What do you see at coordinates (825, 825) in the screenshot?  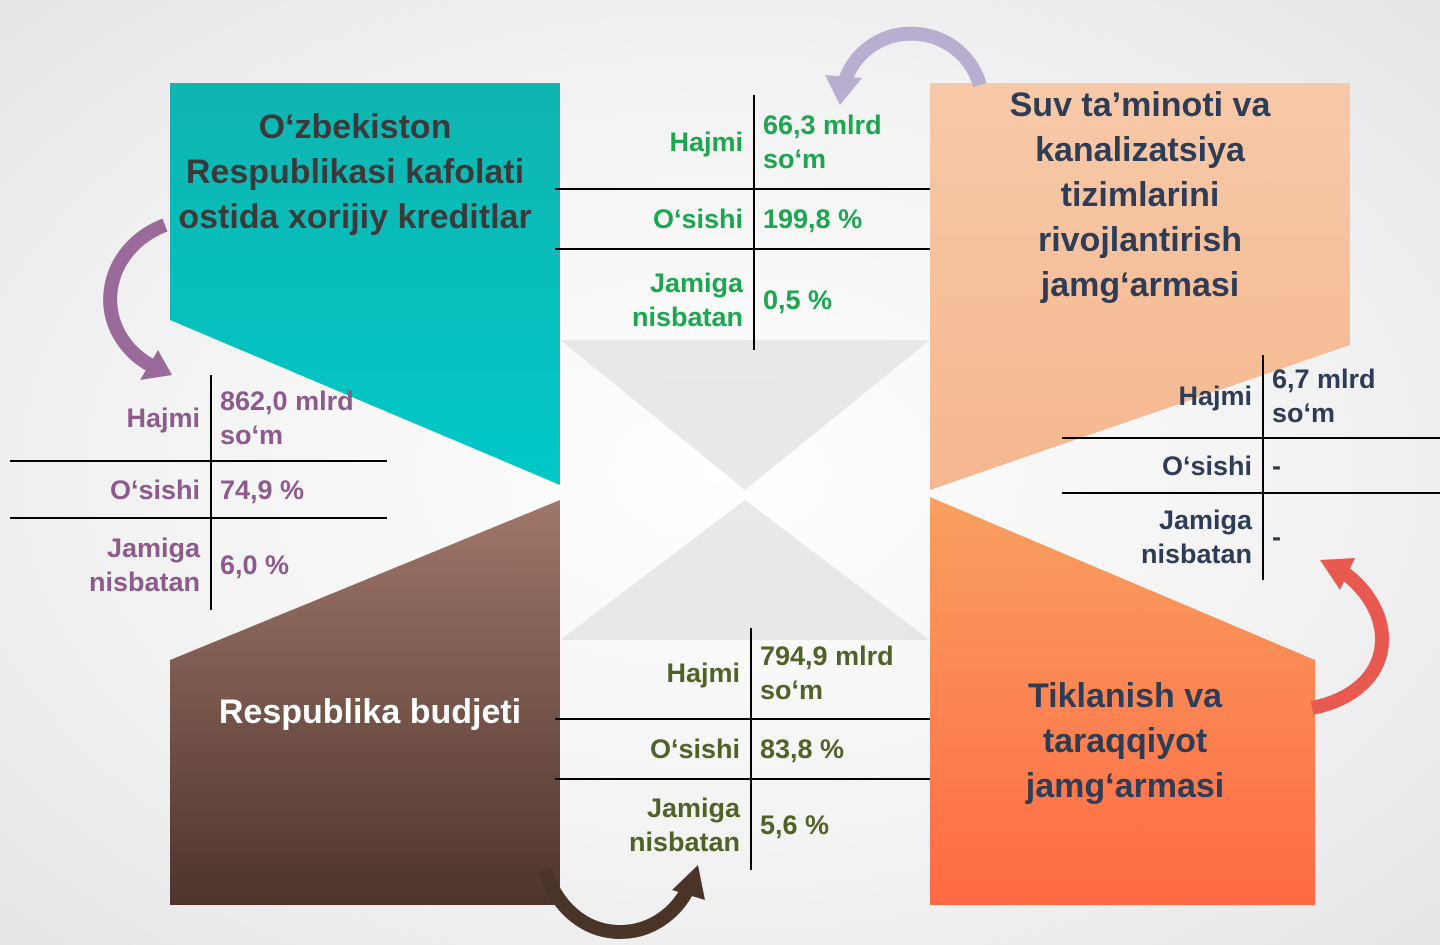 I see `row-value: 5,6 %` at bounding box center [825, 825].